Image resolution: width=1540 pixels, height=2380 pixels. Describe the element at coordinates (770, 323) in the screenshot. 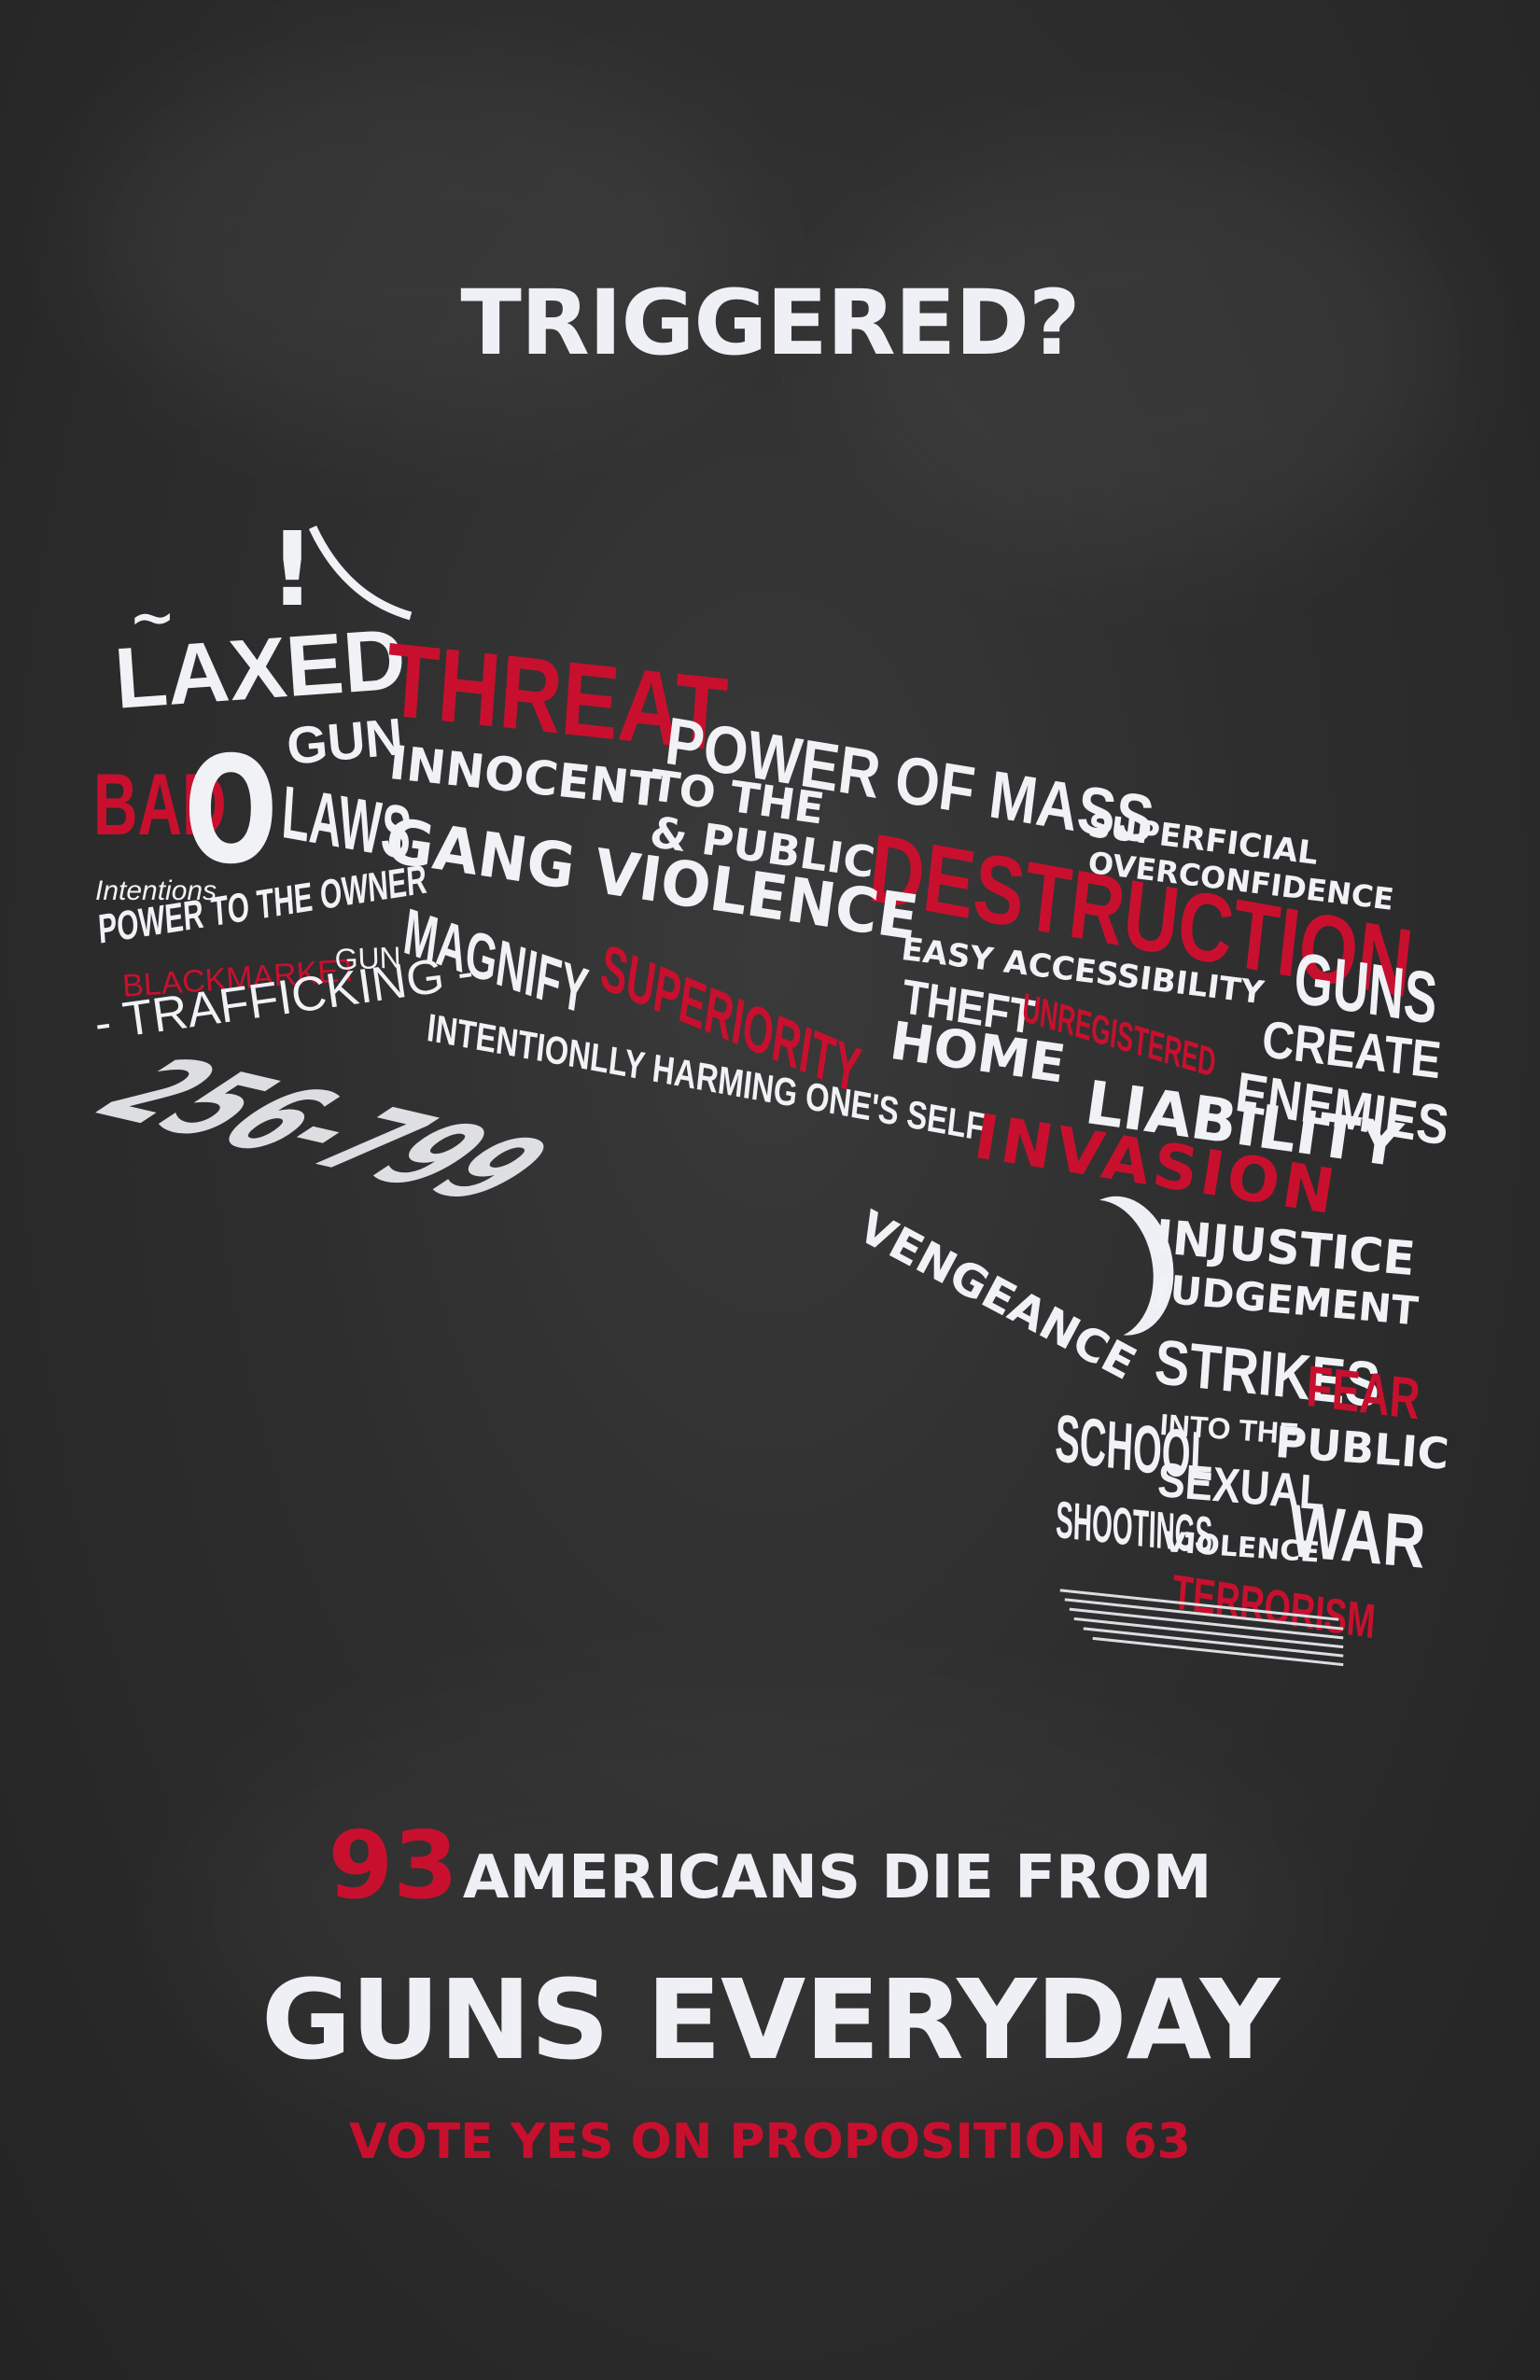

I see `headline: TRIGGERED?` at that location.